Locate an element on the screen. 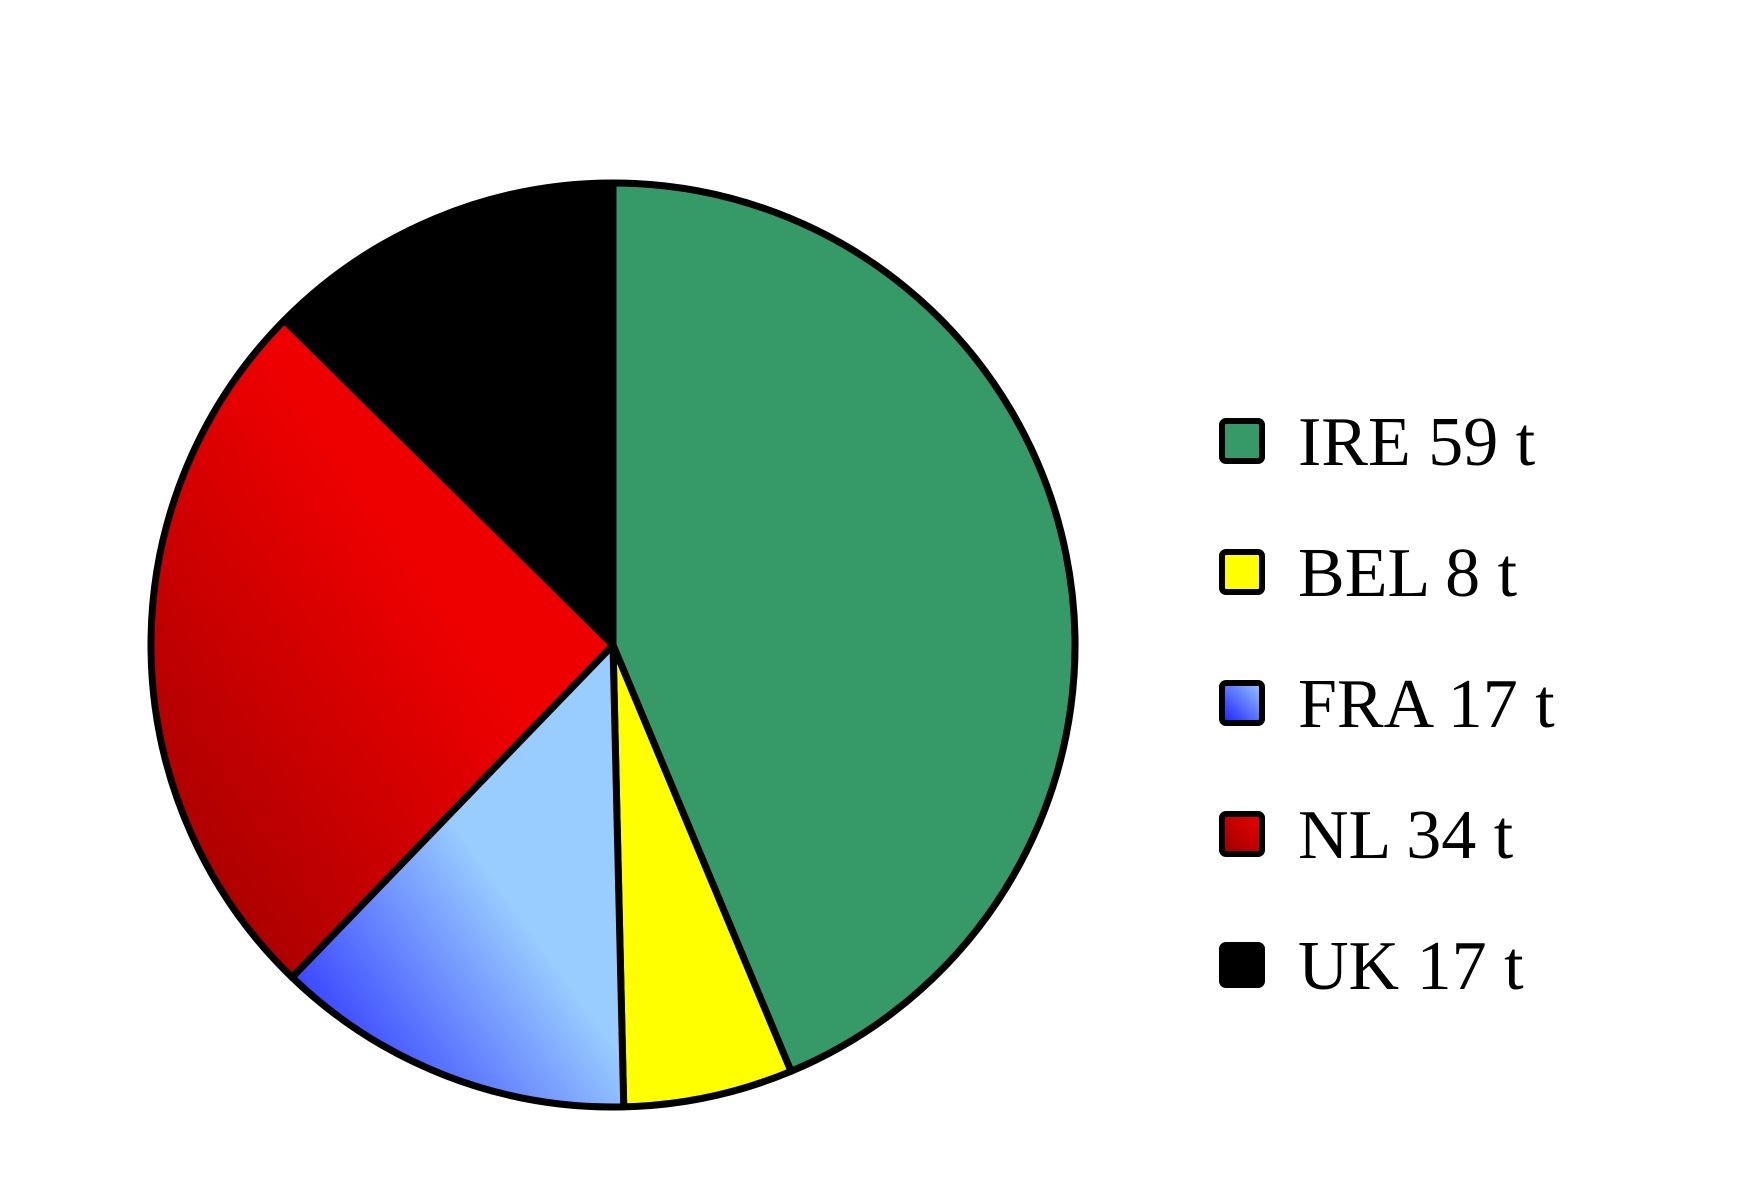 The height and width of the screenshot is (1194, 1750). legend-swatch-uk is located at coordinates (1242, 965).